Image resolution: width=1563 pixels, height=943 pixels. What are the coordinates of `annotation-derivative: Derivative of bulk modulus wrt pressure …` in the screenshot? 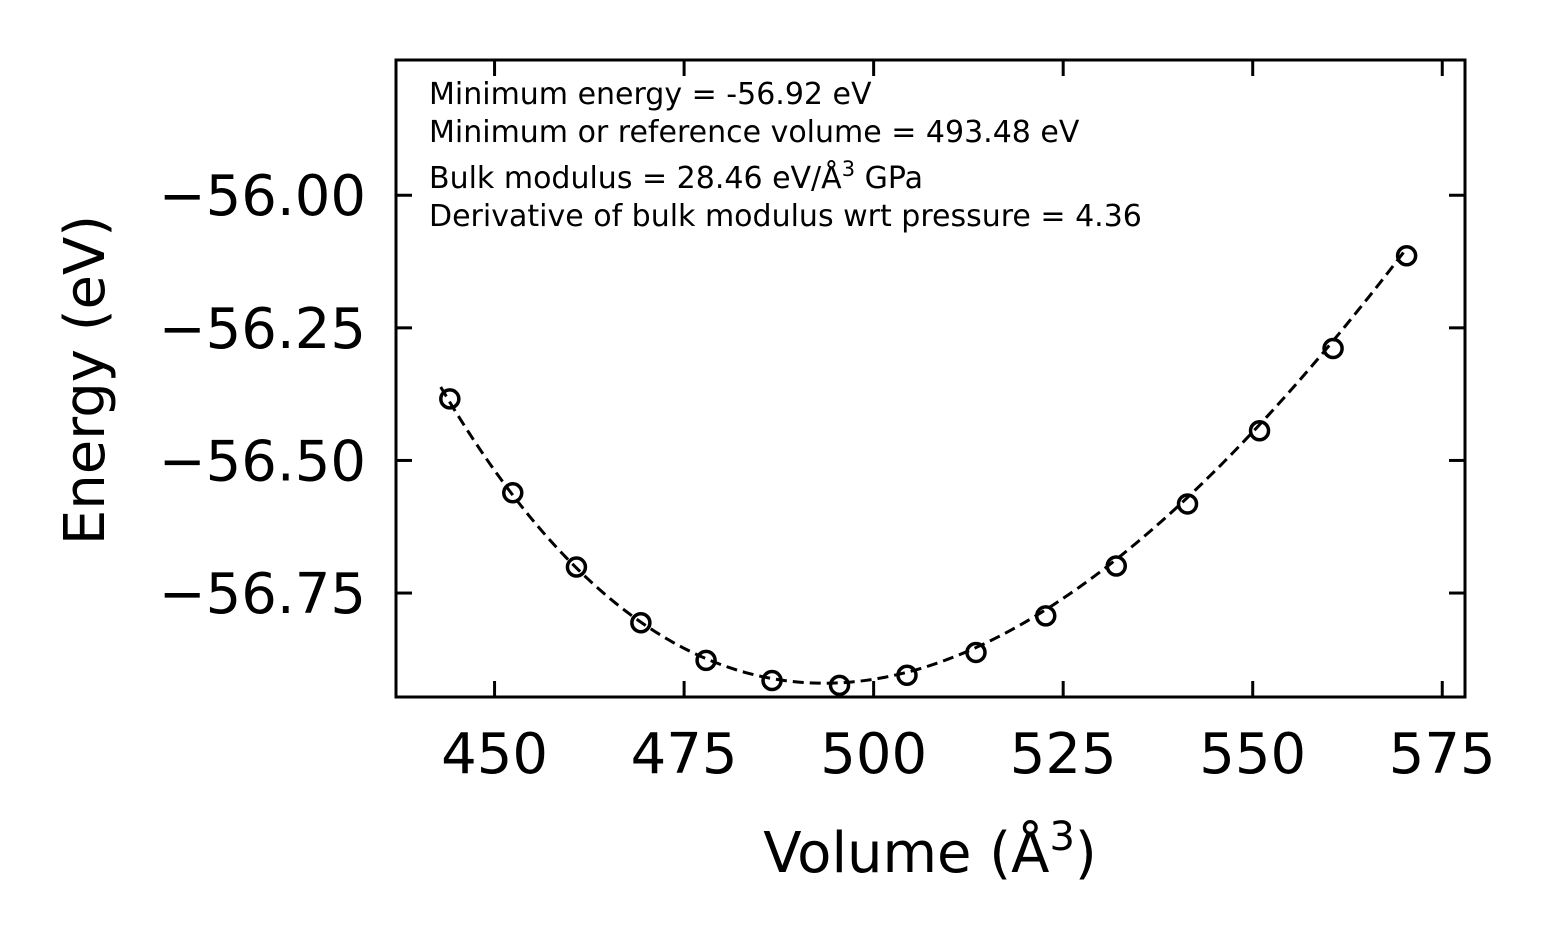 It's located at (785, 216).